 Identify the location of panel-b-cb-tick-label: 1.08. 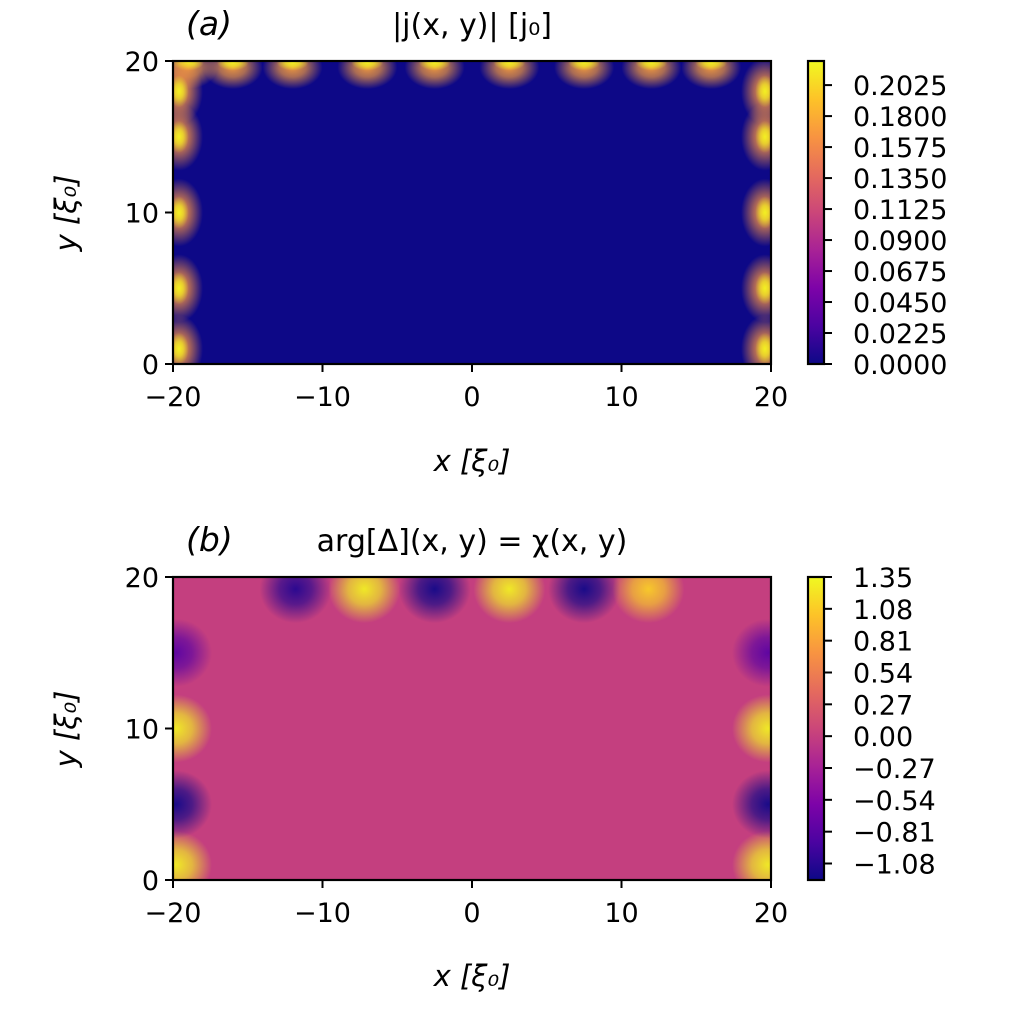
(883, 610).